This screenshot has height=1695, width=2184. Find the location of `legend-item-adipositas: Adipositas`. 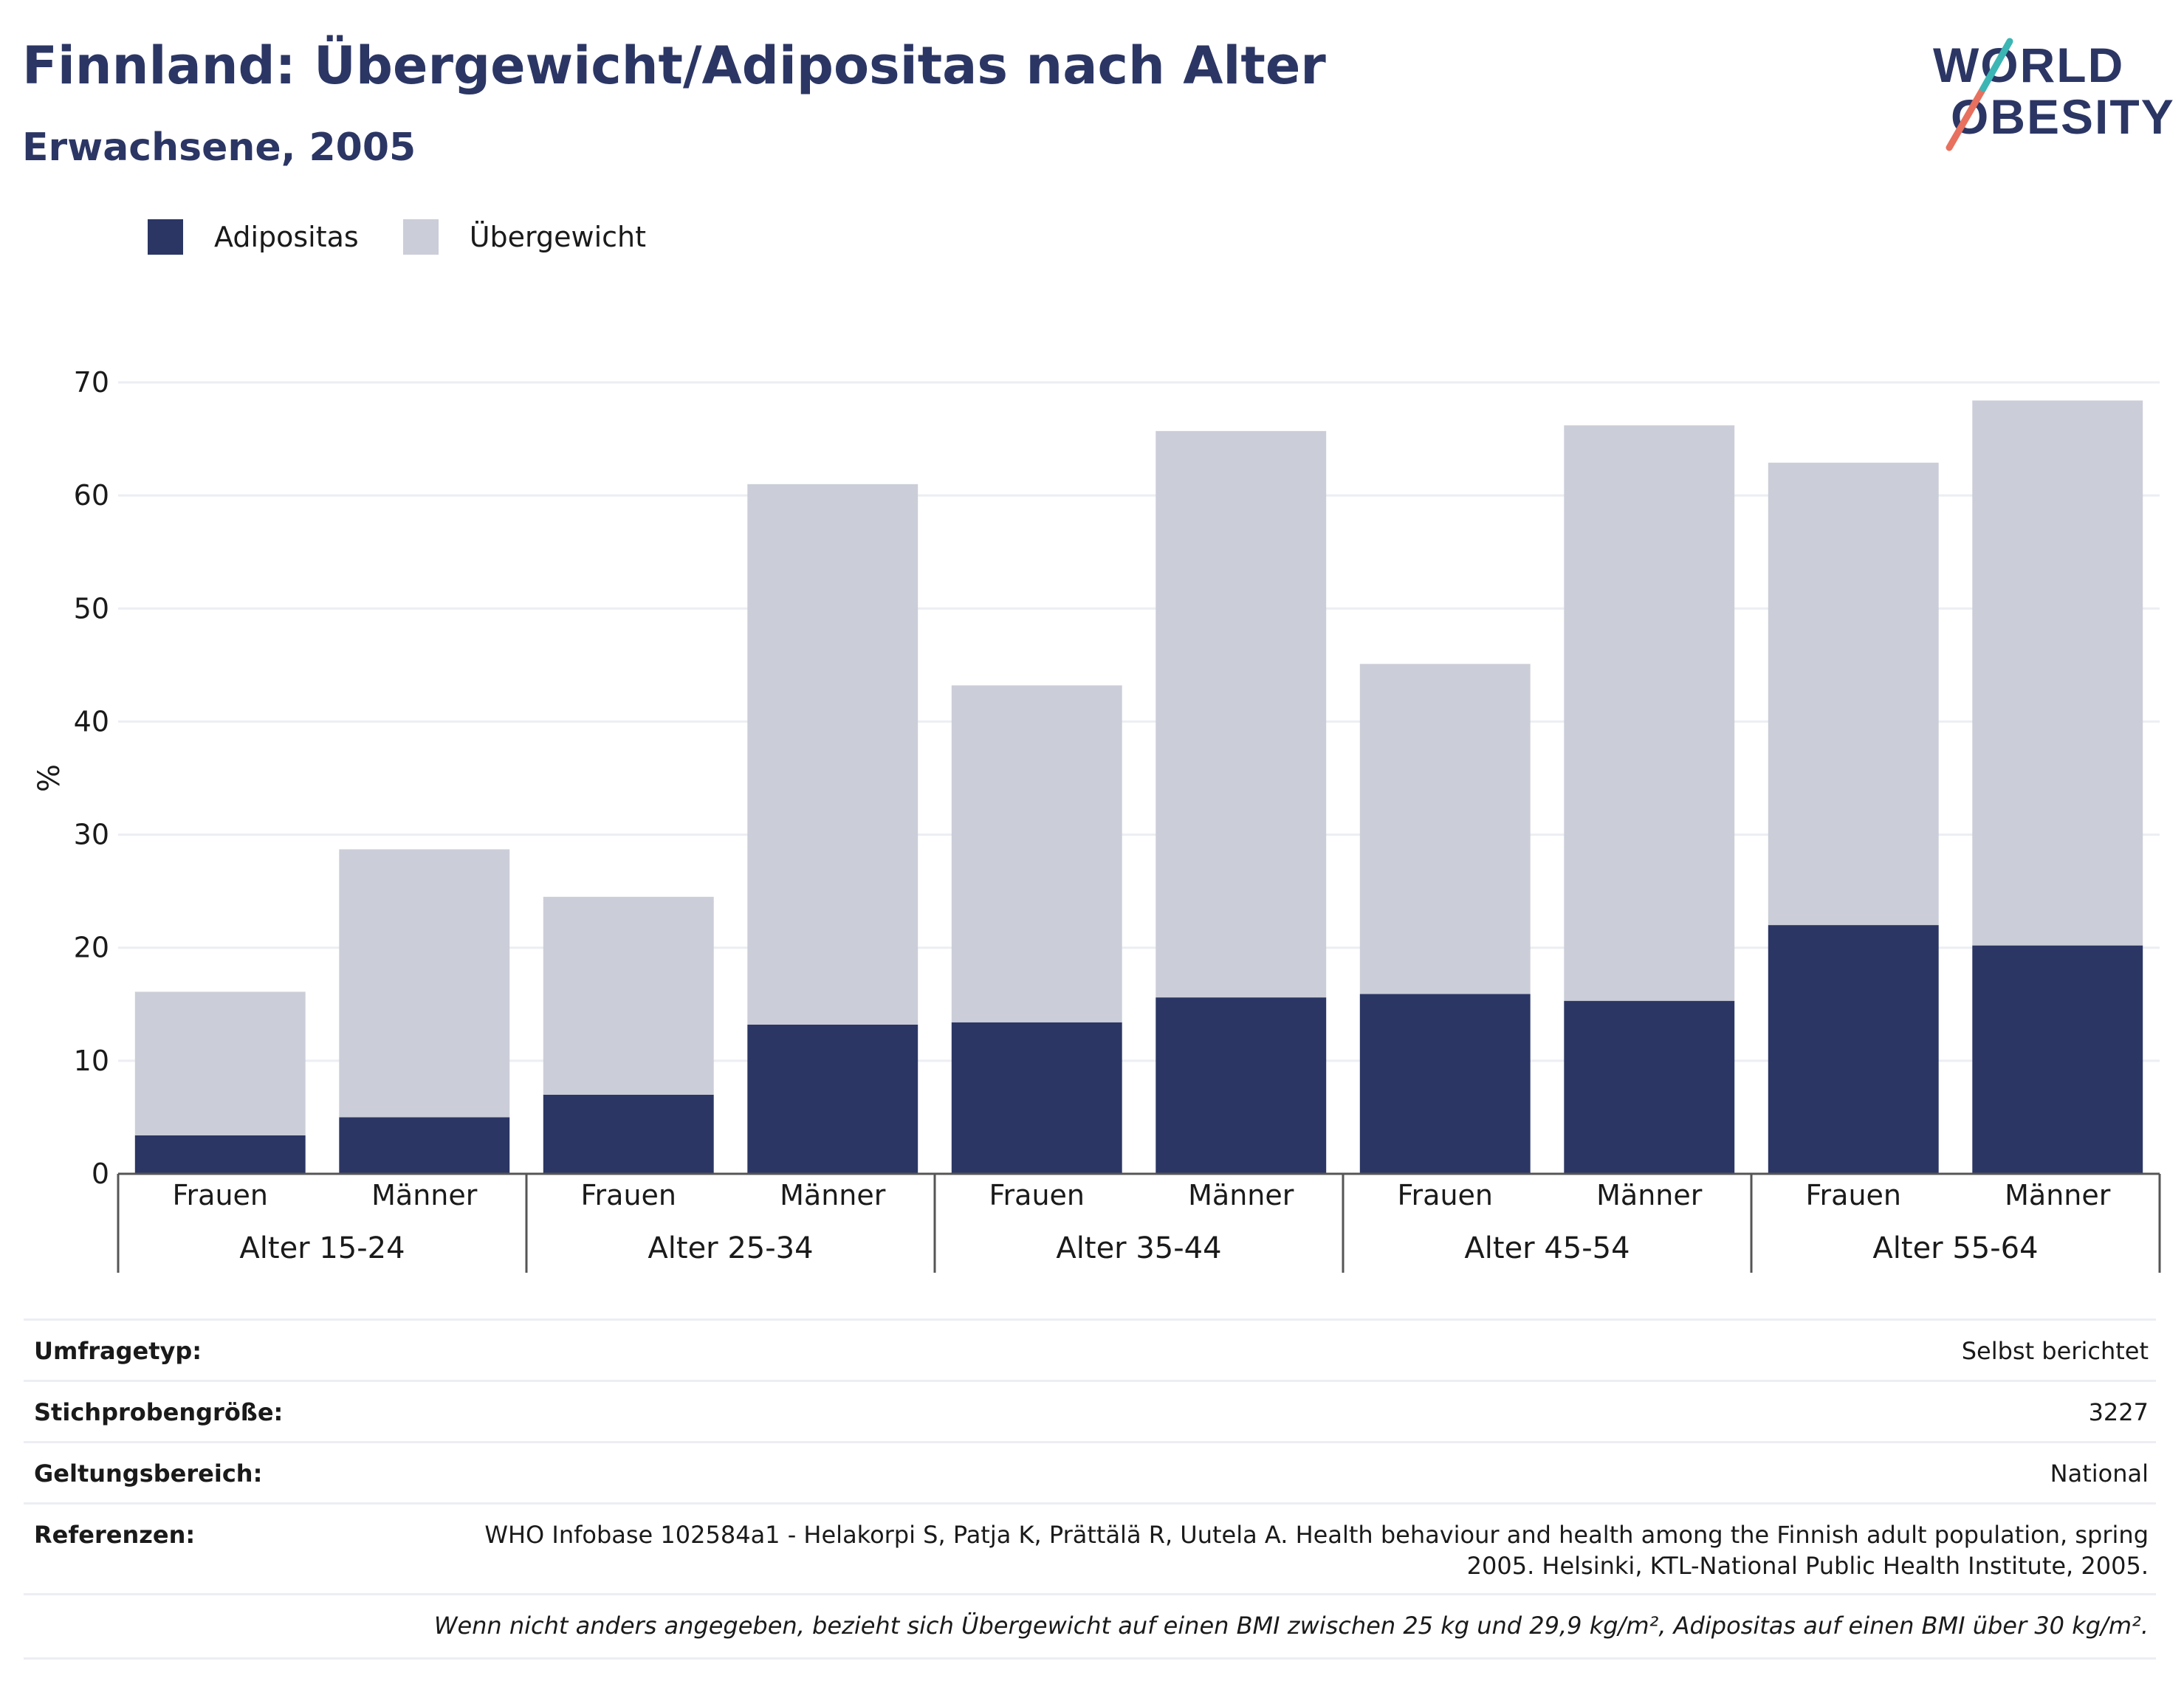

legend-item-adipositas: Adipositas is located at coordinates (254, 237).